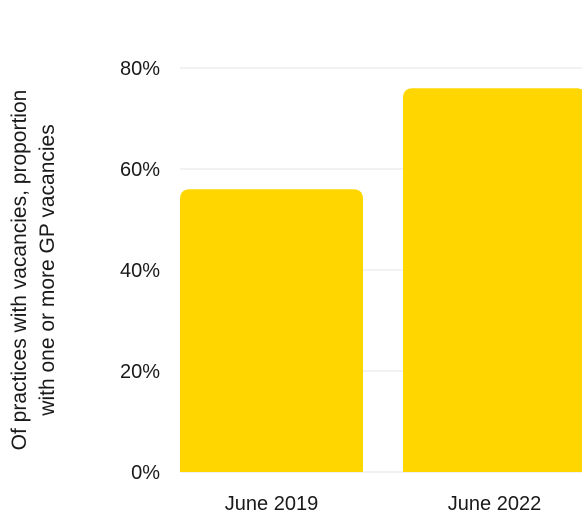  What do you see at coordinates (140, 372) in the screenshot?
I see `y-tick-label: 20%` at bounding box center [140, 372].